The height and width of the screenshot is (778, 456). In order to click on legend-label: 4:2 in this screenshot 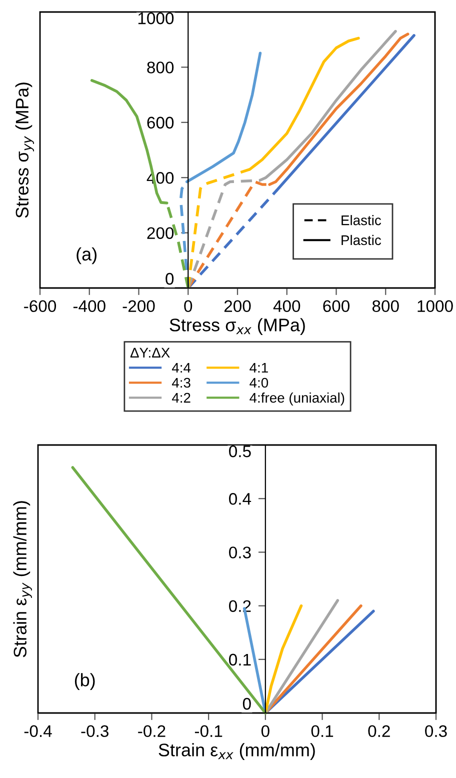, I will do `click(181, 397)`.